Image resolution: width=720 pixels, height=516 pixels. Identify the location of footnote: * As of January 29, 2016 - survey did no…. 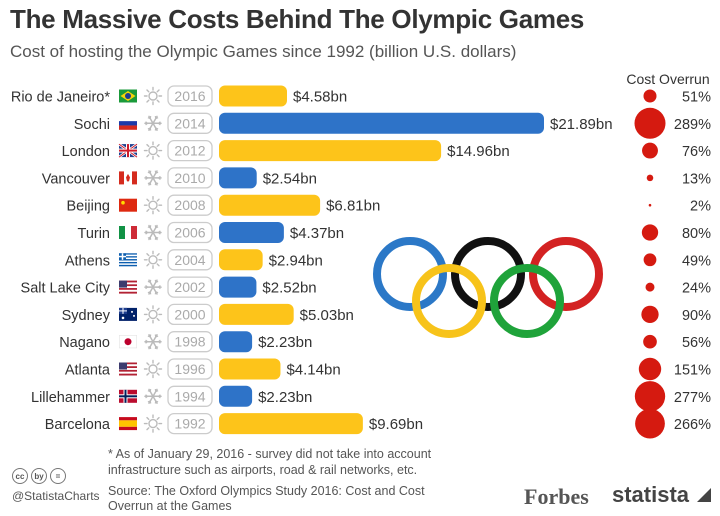
(270, 462).